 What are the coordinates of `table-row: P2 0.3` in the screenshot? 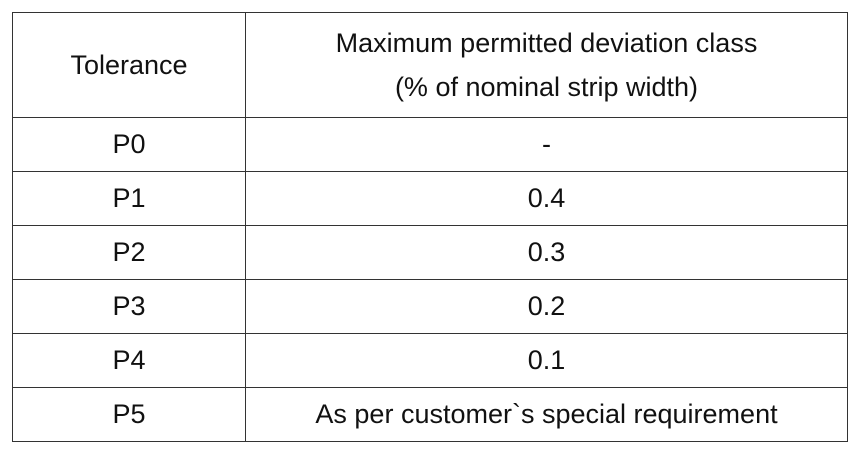 It's located at (430, 252).